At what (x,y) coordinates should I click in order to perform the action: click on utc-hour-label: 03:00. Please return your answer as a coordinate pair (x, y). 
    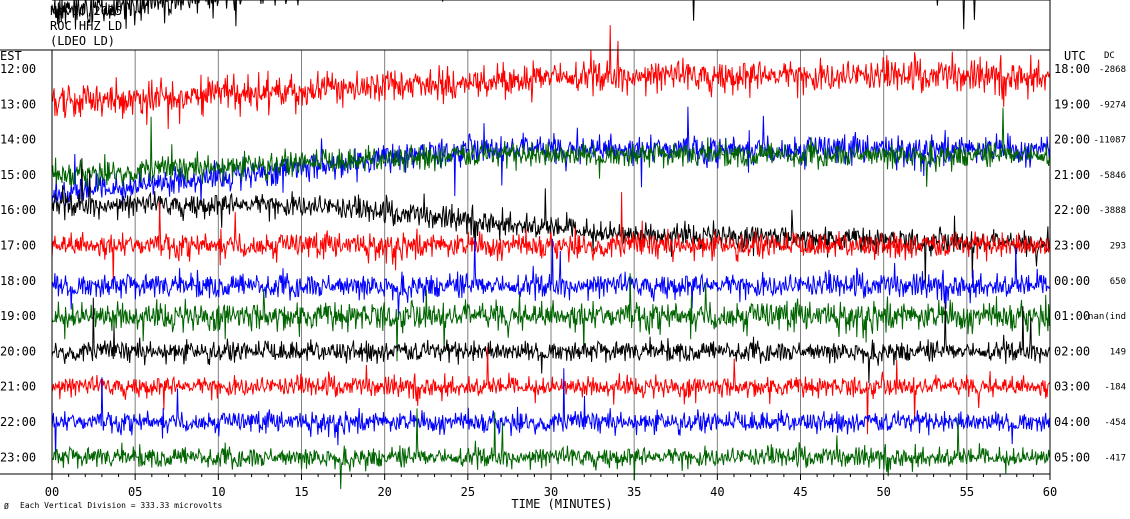
    Looking at the image, I should click on (1072, 387).